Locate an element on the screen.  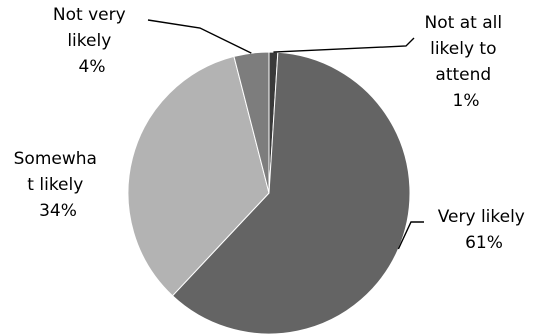
label-somewhat-likely: Somewha t likely 34% is located at coordinates (58, 185).